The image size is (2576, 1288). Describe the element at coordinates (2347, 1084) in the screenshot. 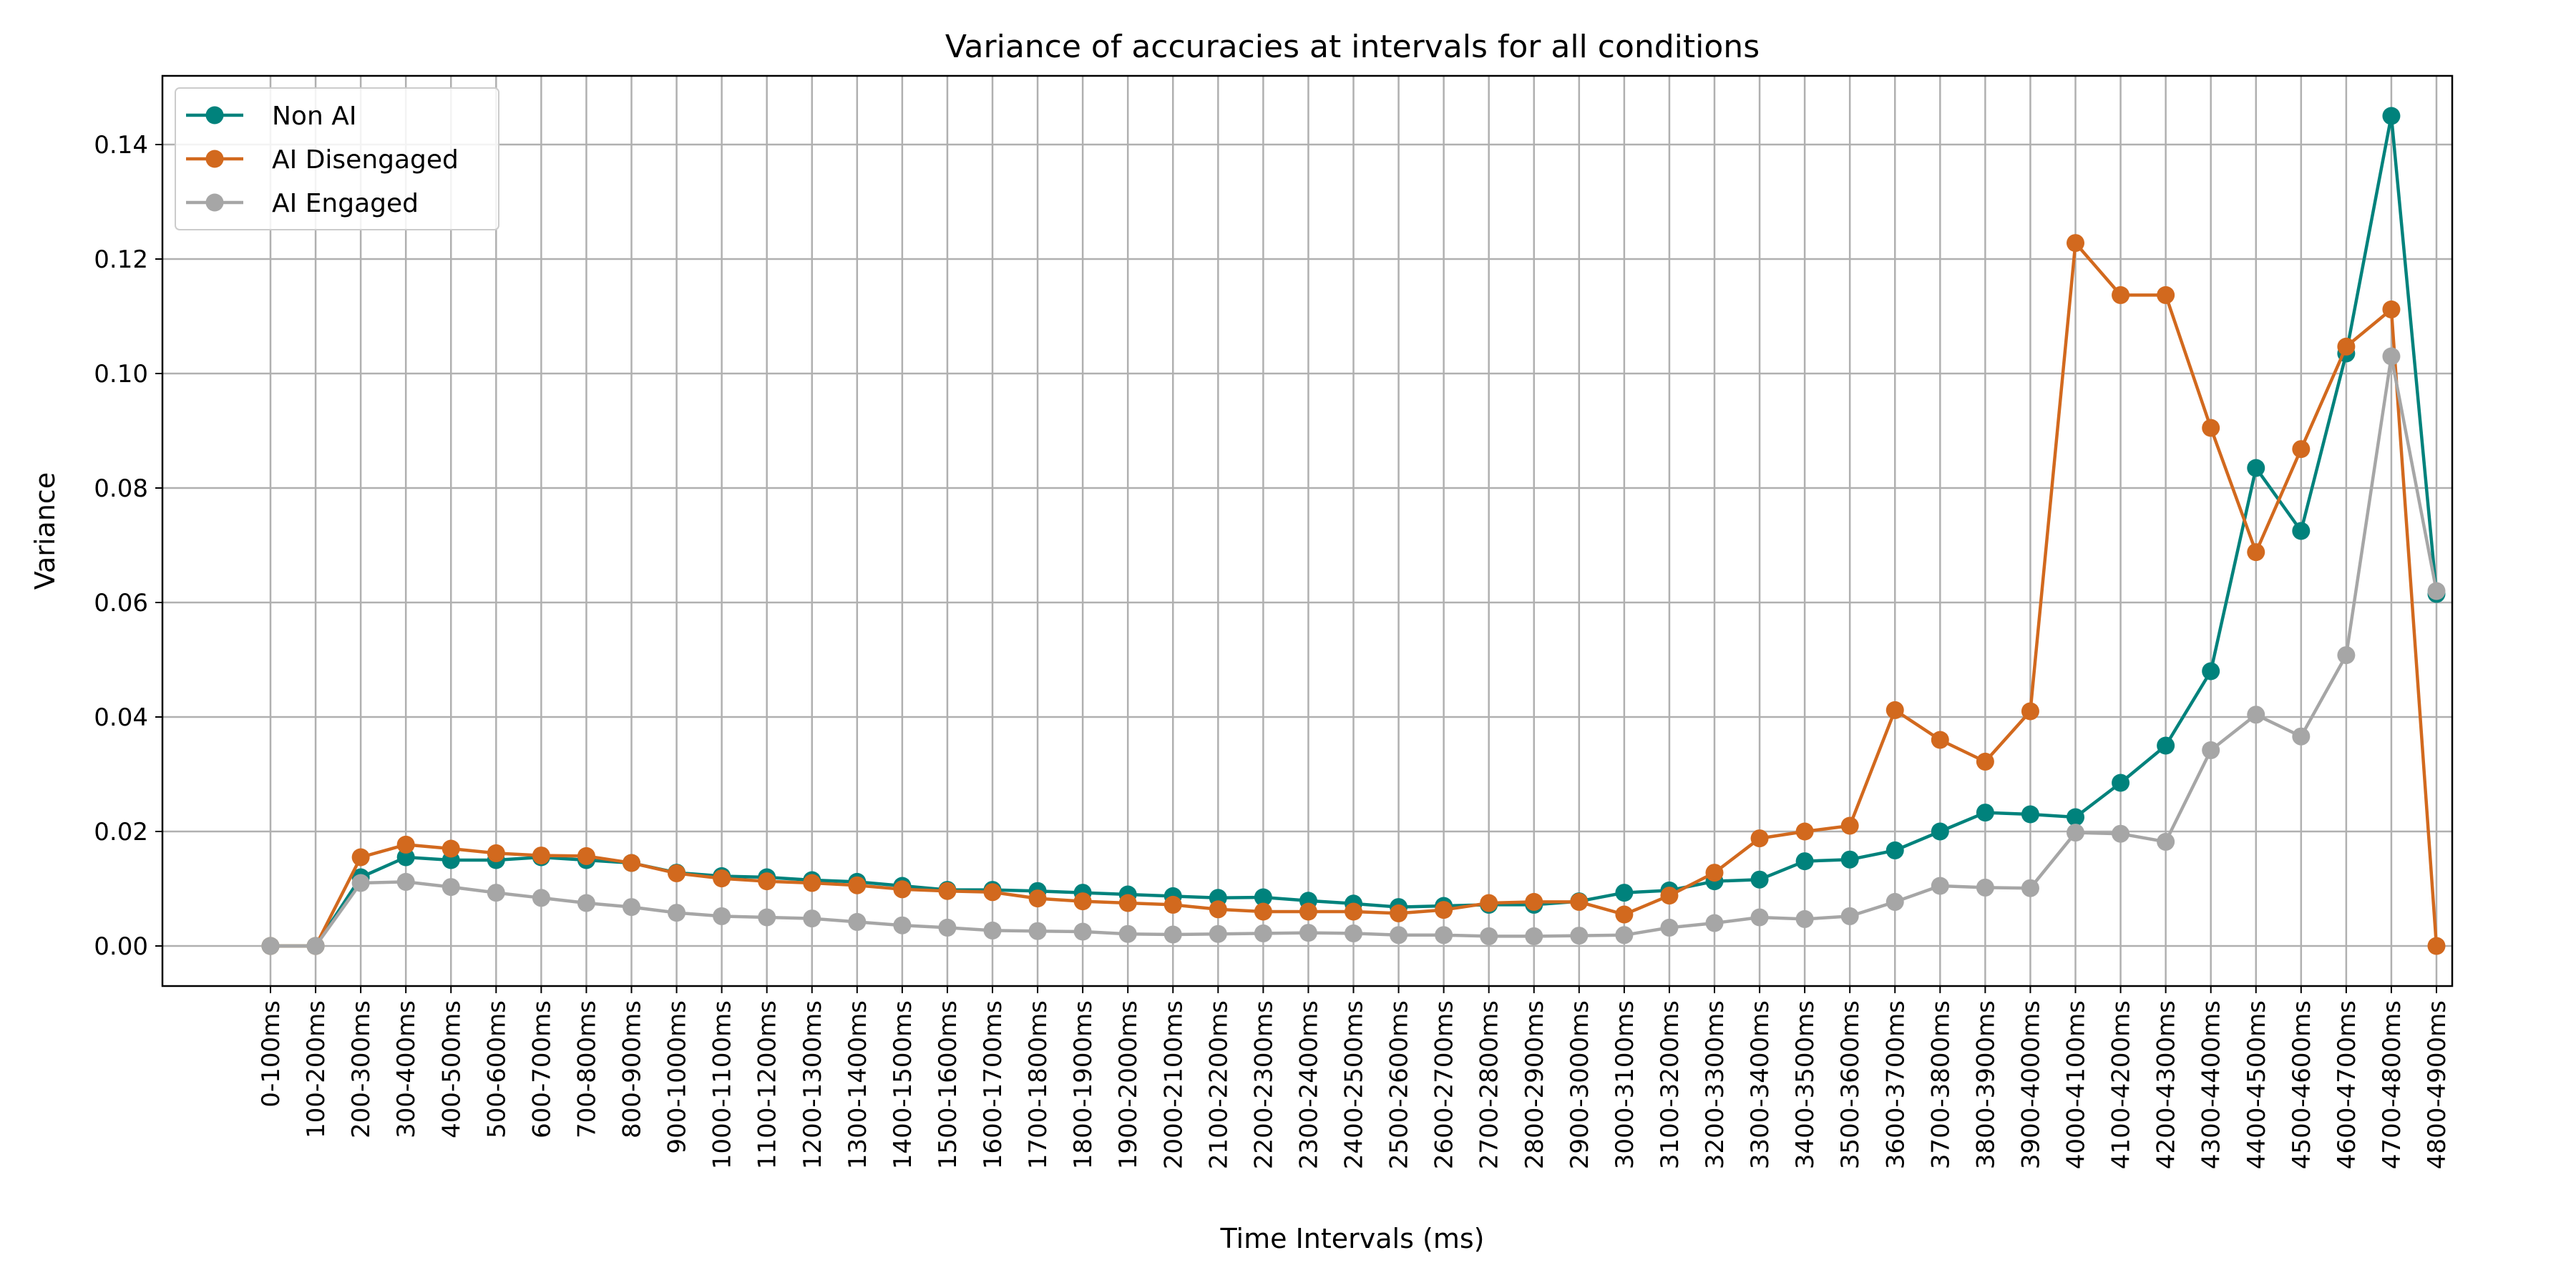

I see `x-tick-label: 4600-4700ms` at that location.